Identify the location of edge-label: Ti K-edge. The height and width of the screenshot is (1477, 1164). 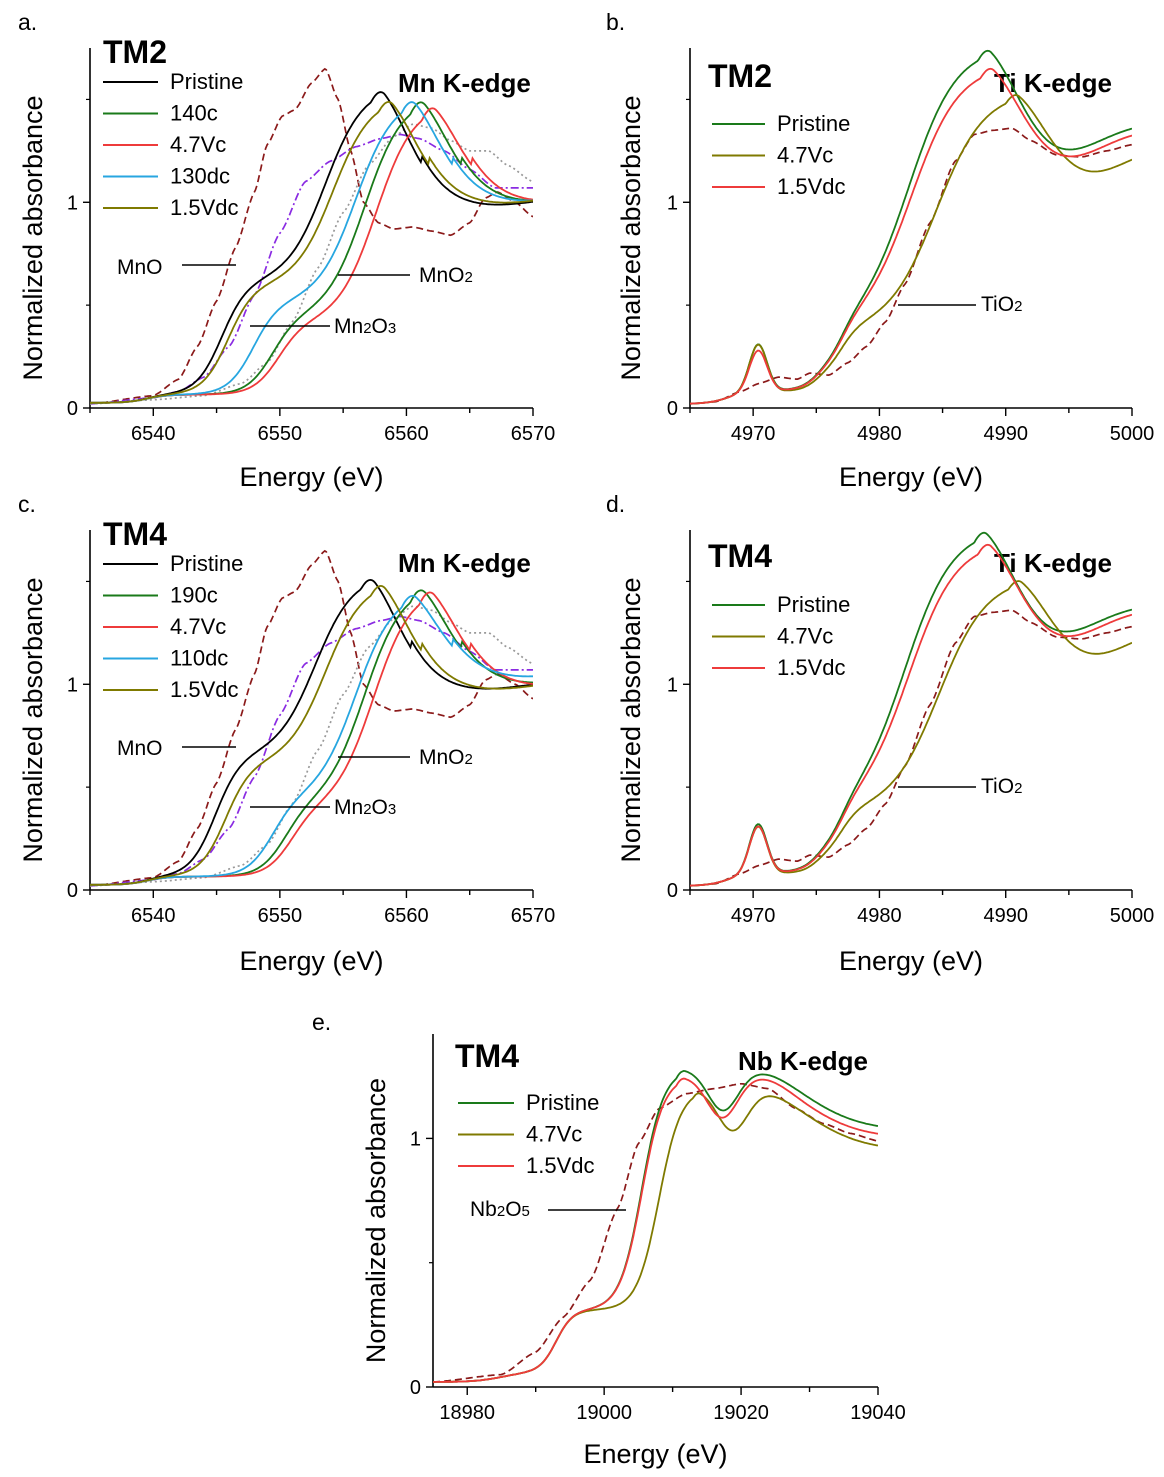
(1053, 83).